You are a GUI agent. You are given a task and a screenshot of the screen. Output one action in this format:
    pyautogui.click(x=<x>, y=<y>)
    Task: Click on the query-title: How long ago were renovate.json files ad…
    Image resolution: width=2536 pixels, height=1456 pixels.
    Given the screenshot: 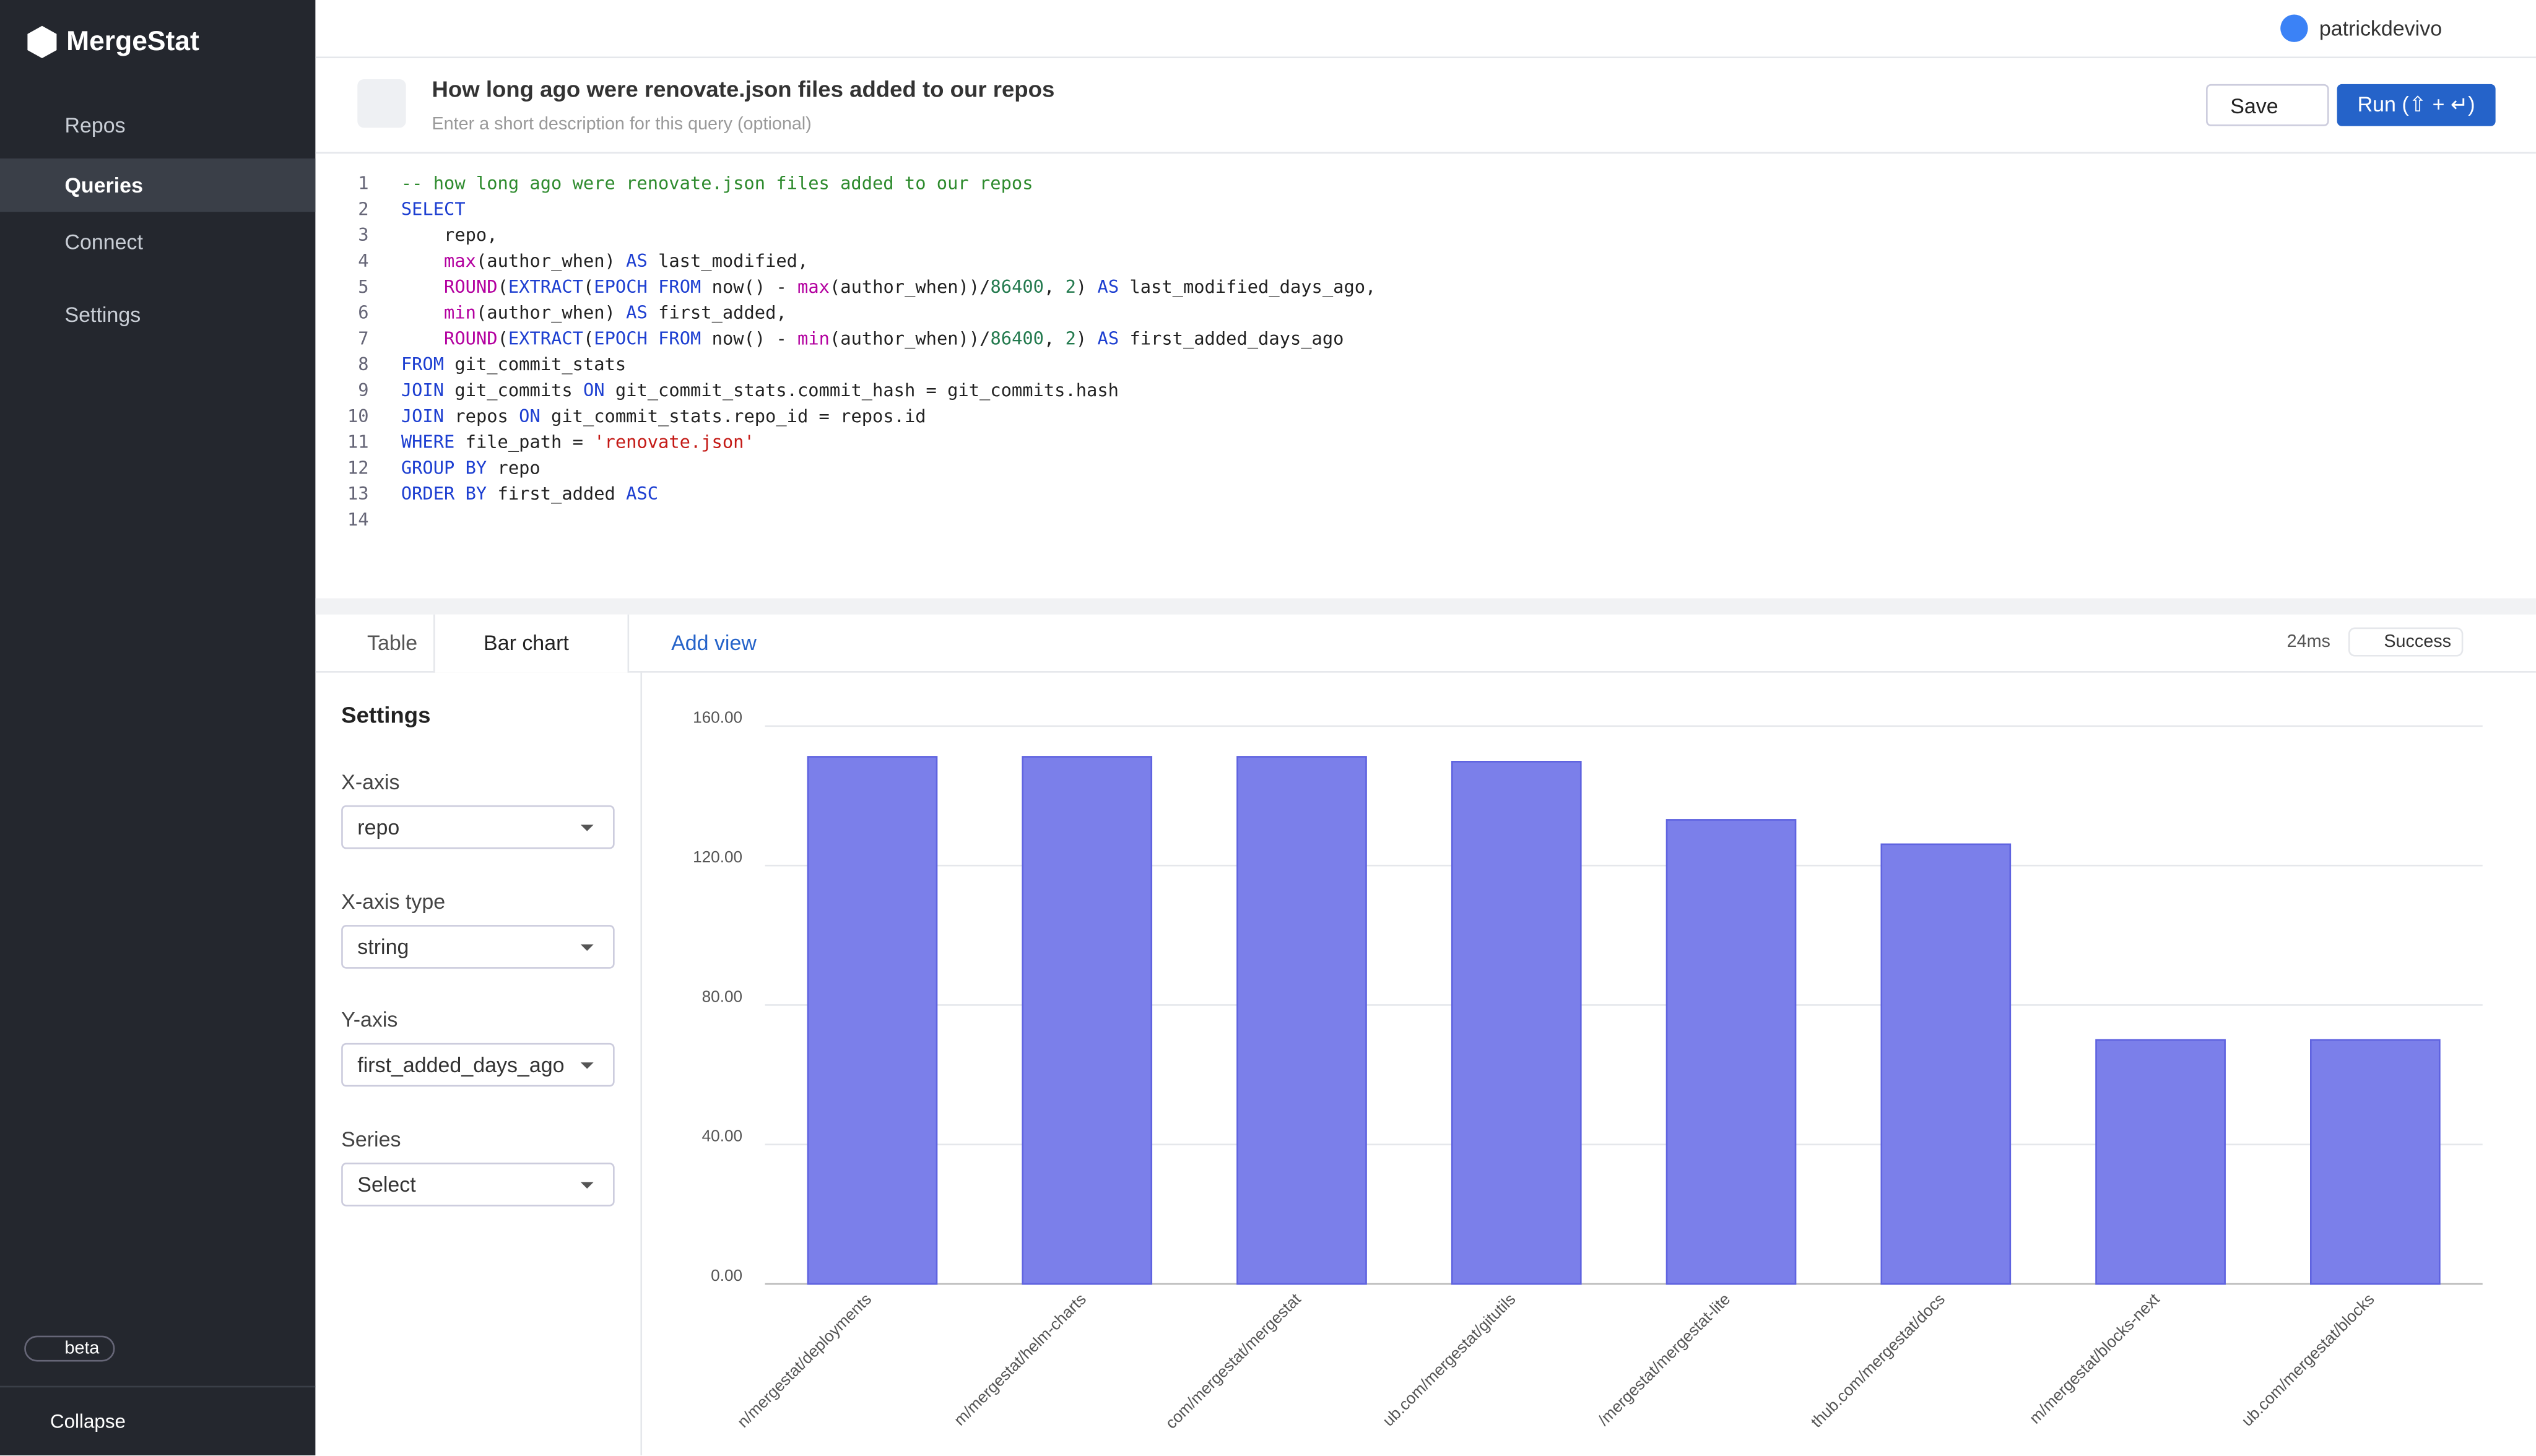 What is the action you would take?
    pyautogui.click(x=743, y=89)
    